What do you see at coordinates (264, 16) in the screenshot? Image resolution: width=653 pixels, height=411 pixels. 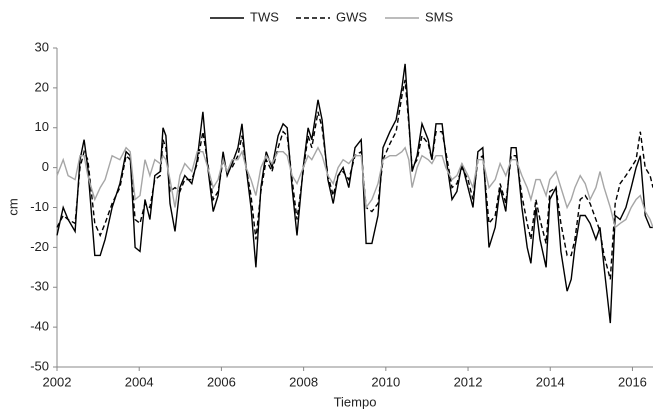 I see `legend-label: TWS` at bounding box center [264, 16].